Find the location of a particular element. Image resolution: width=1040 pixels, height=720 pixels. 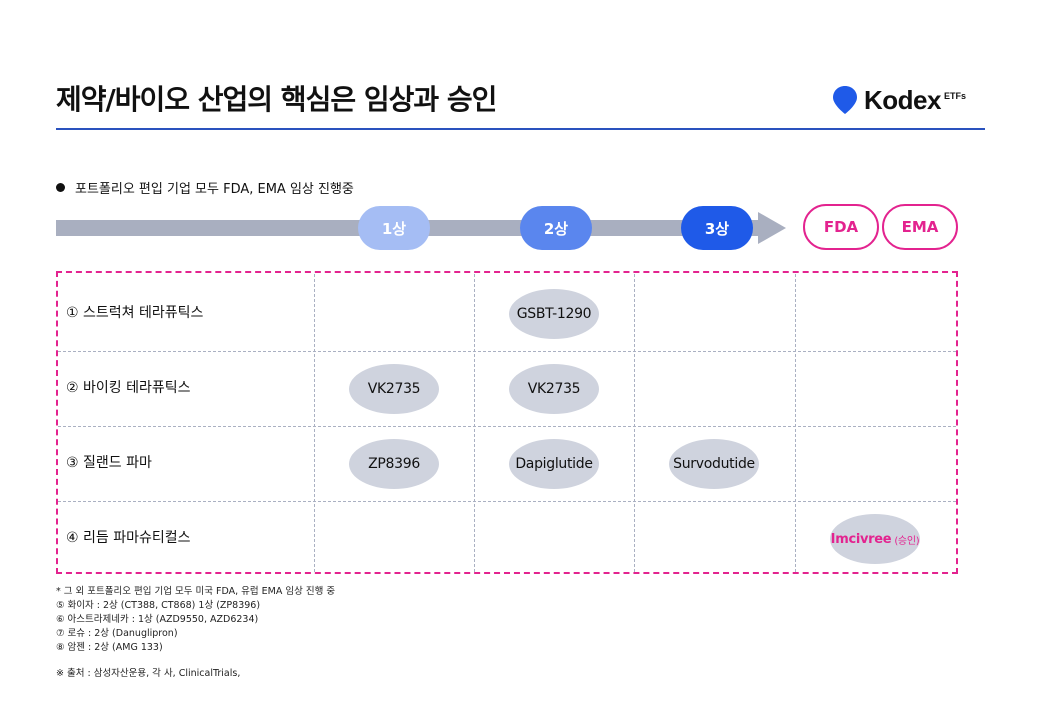

drug-pill: Dapiglutide is located at coordinates (554, 464).